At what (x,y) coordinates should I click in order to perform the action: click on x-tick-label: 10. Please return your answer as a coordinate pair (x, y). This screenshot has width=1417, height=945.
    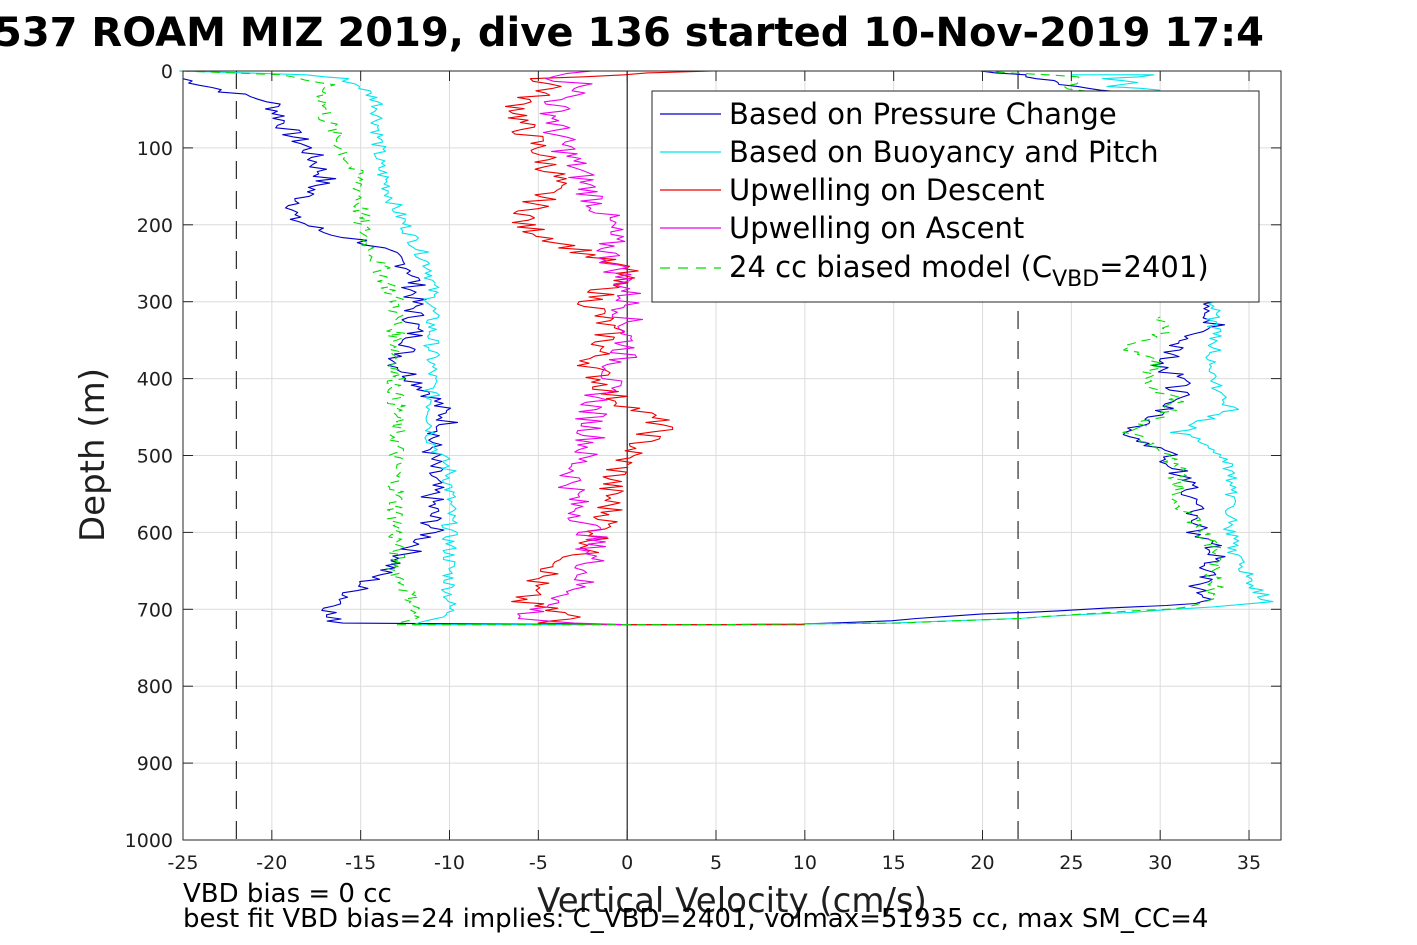
    Looking at the image, I should click on (805, 863).